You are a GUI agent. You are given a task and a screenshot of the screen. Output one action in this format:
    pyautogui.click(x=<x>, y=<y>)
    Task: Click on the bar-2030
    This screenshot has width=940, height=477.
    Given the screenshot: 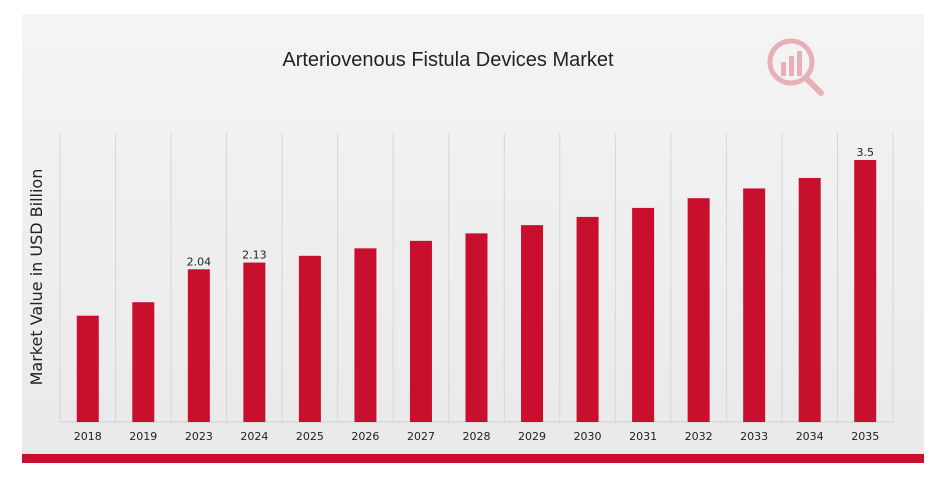 What is the action you would take?
    pyautogui.click(x=587, y=319)
    